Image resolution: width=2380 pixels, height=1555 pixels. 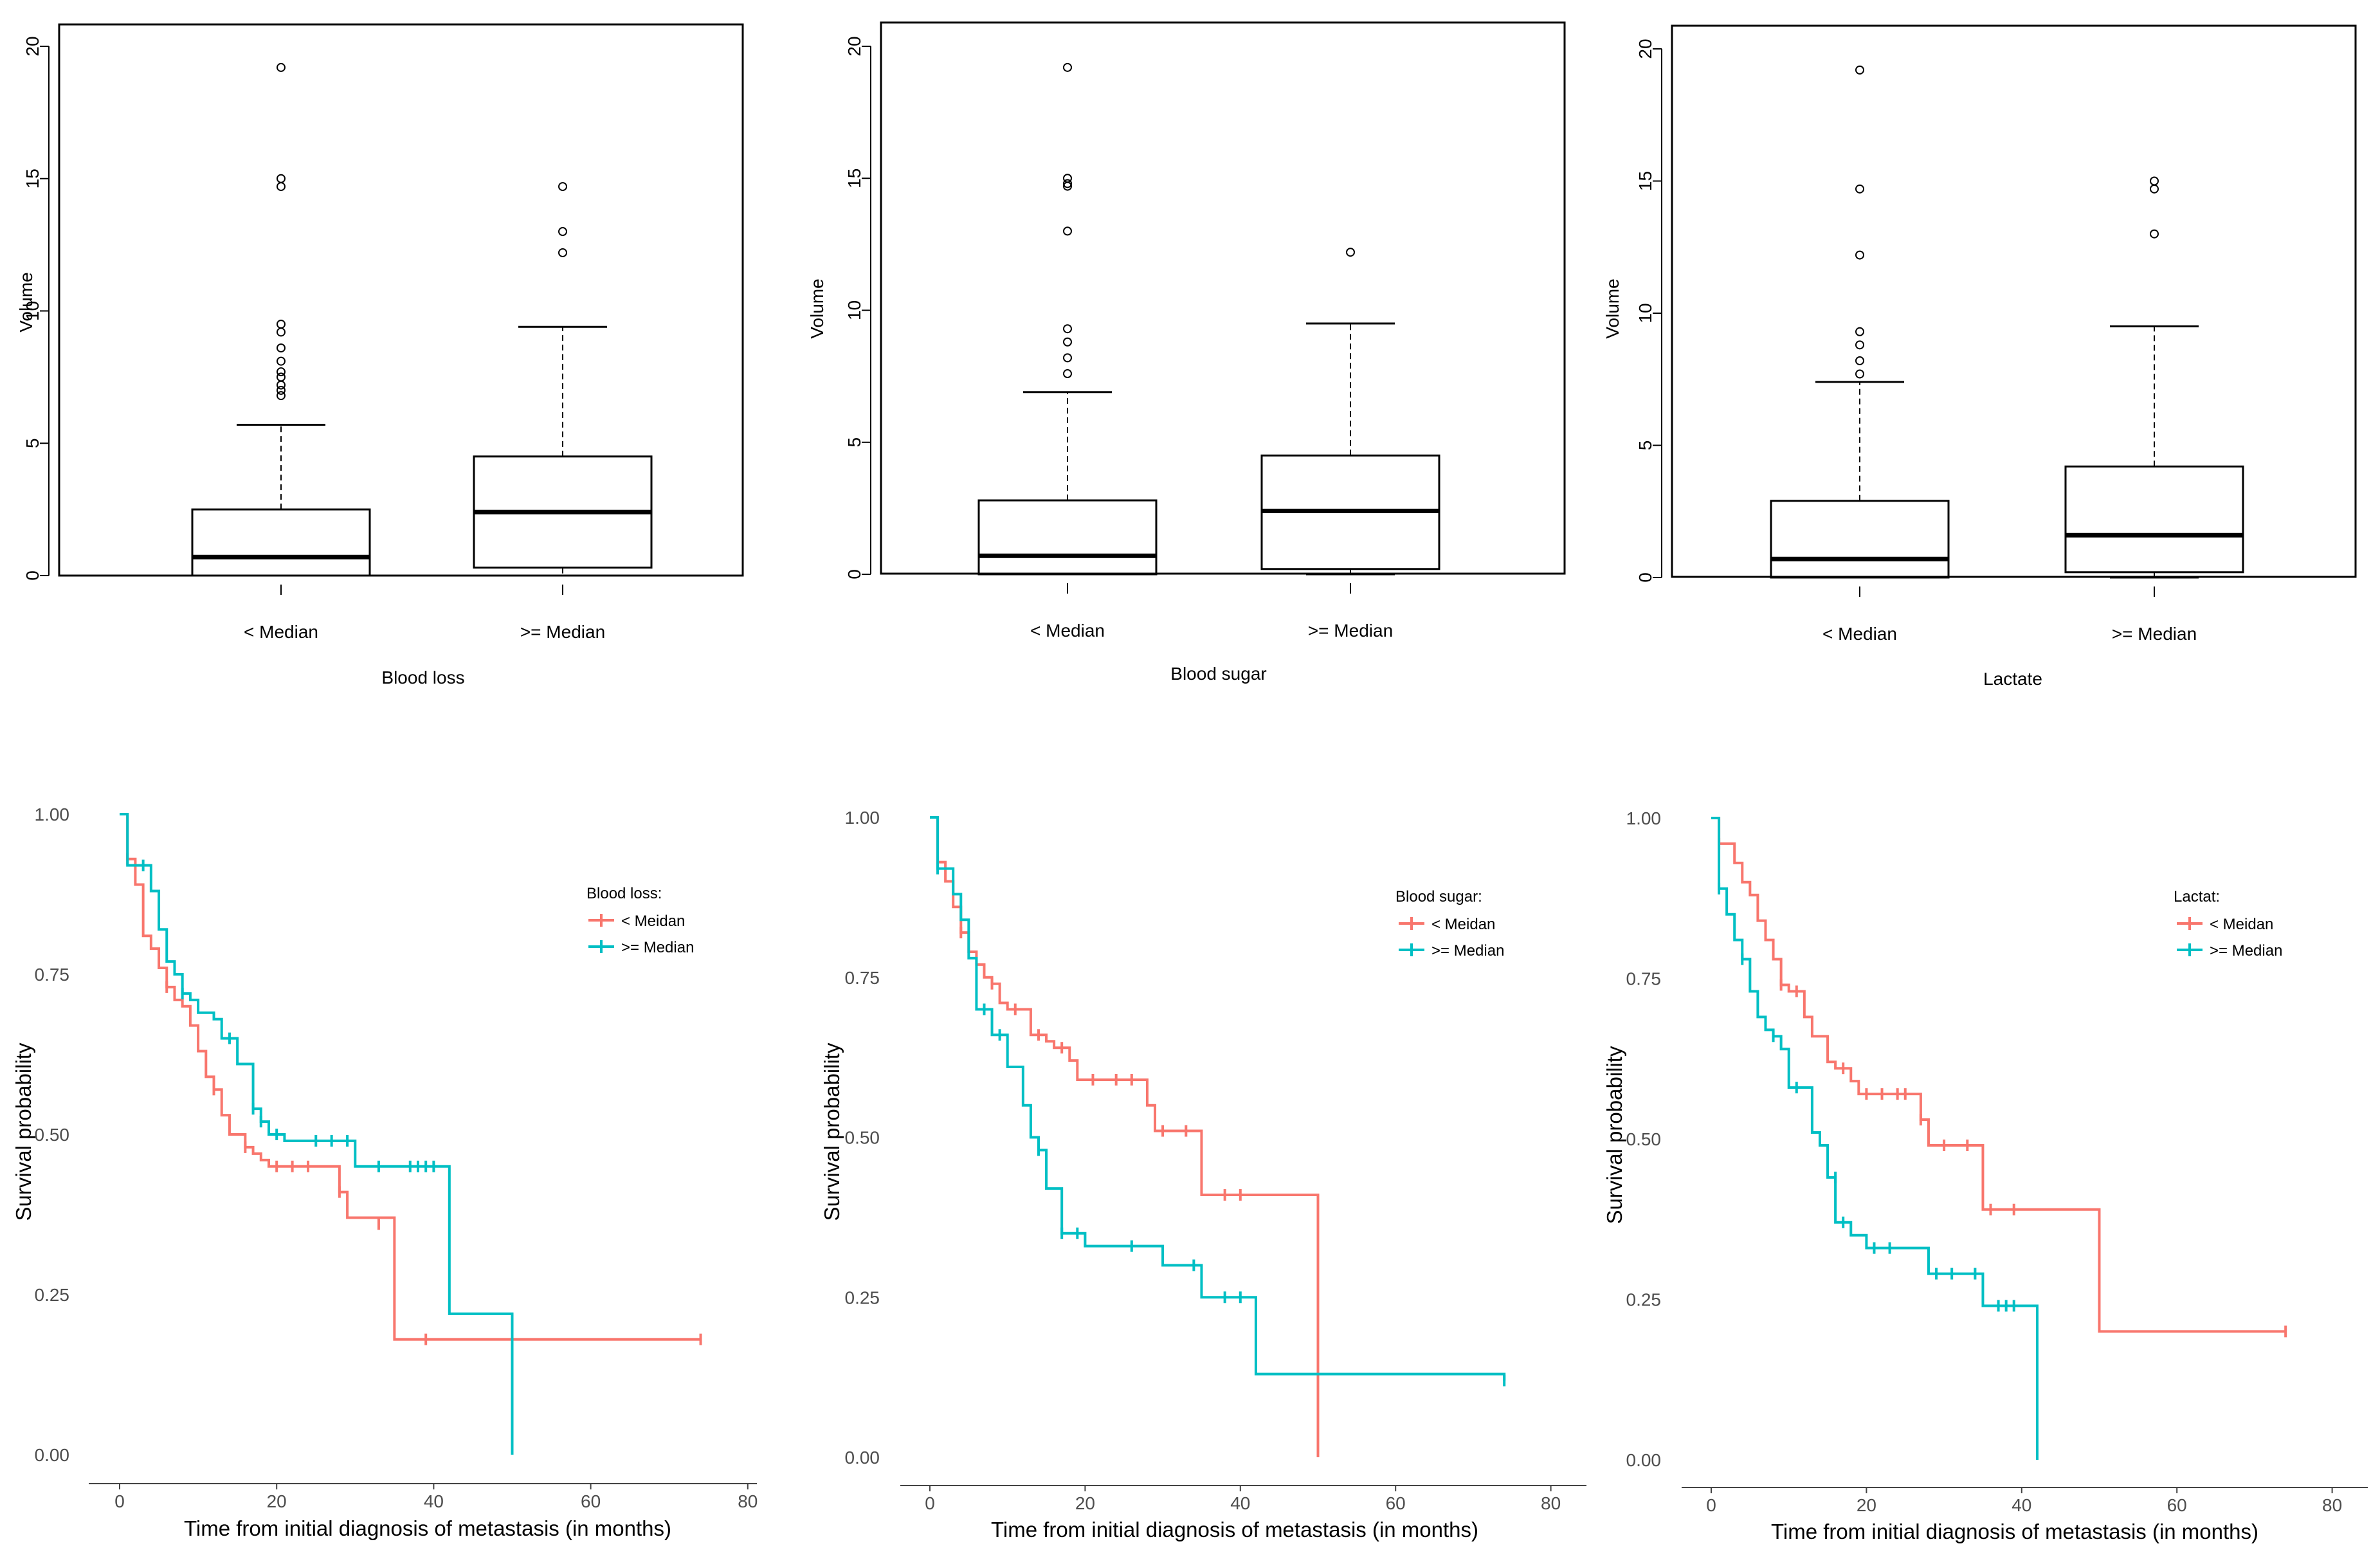 I want to click on legend-title: Blood sugar:, so click(x=1438, y=896).